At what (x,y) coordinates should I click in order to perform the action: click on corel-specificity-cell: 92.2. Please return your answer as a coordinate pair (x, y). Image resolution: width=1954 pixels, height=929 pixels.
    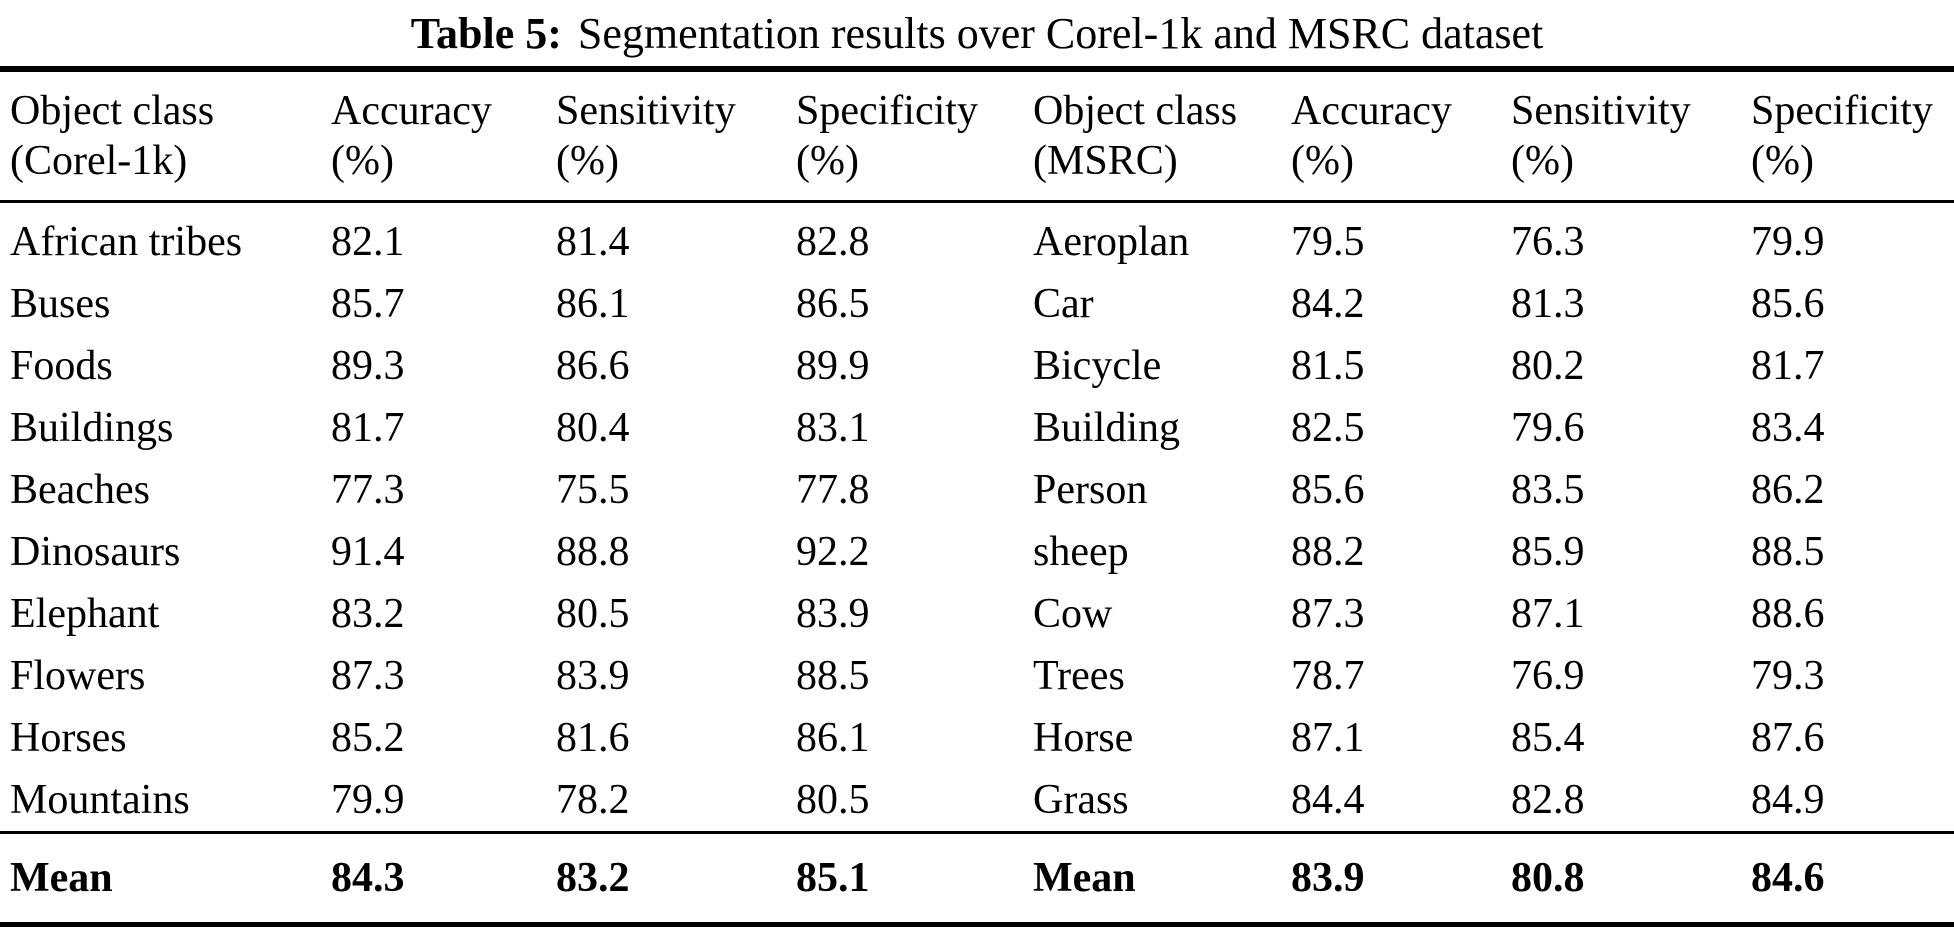
    Looking at the image, I should click on (833, 552).